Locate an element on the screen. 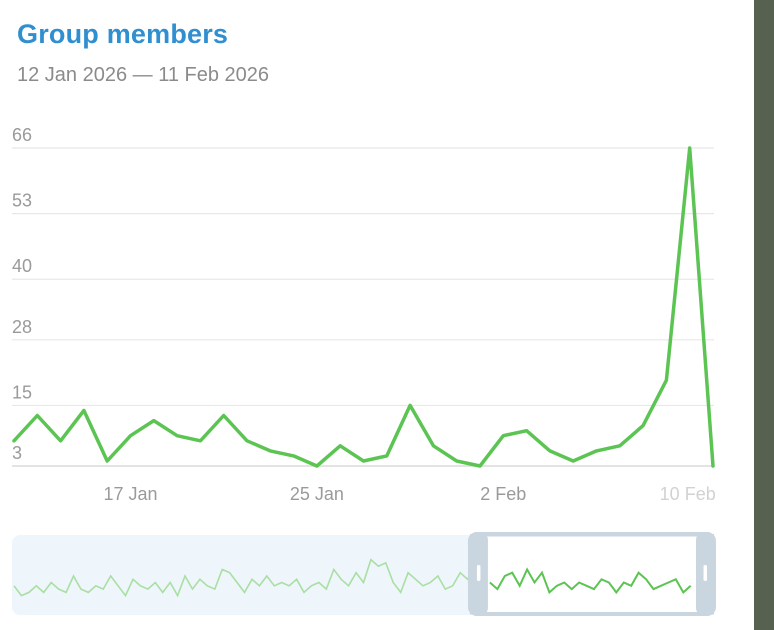  range-navigator is located at coordinates (364, 574).